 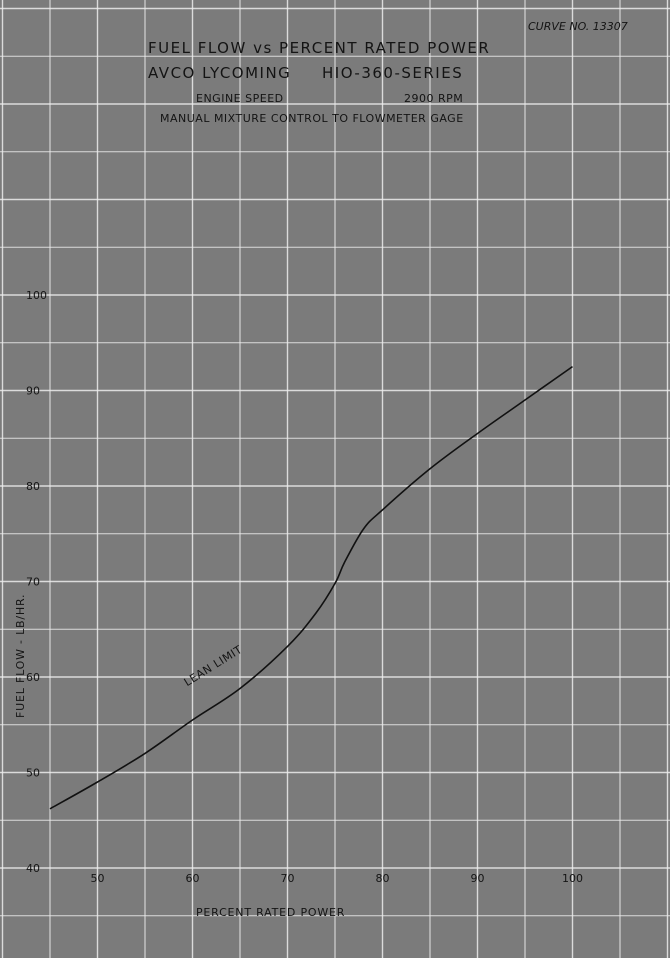 I want to click on mixture-control-note: MANUAL MIXTURE CONTROL TO FLOWMETER GAGE, so click(x=312, y=118).